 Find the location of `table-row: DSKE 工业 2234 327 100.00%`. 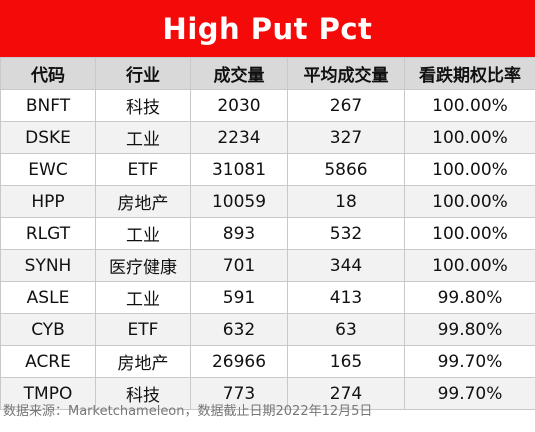

table-row: DSKE 工业 2234 327 100.00% is located at coordinates (267, 137).